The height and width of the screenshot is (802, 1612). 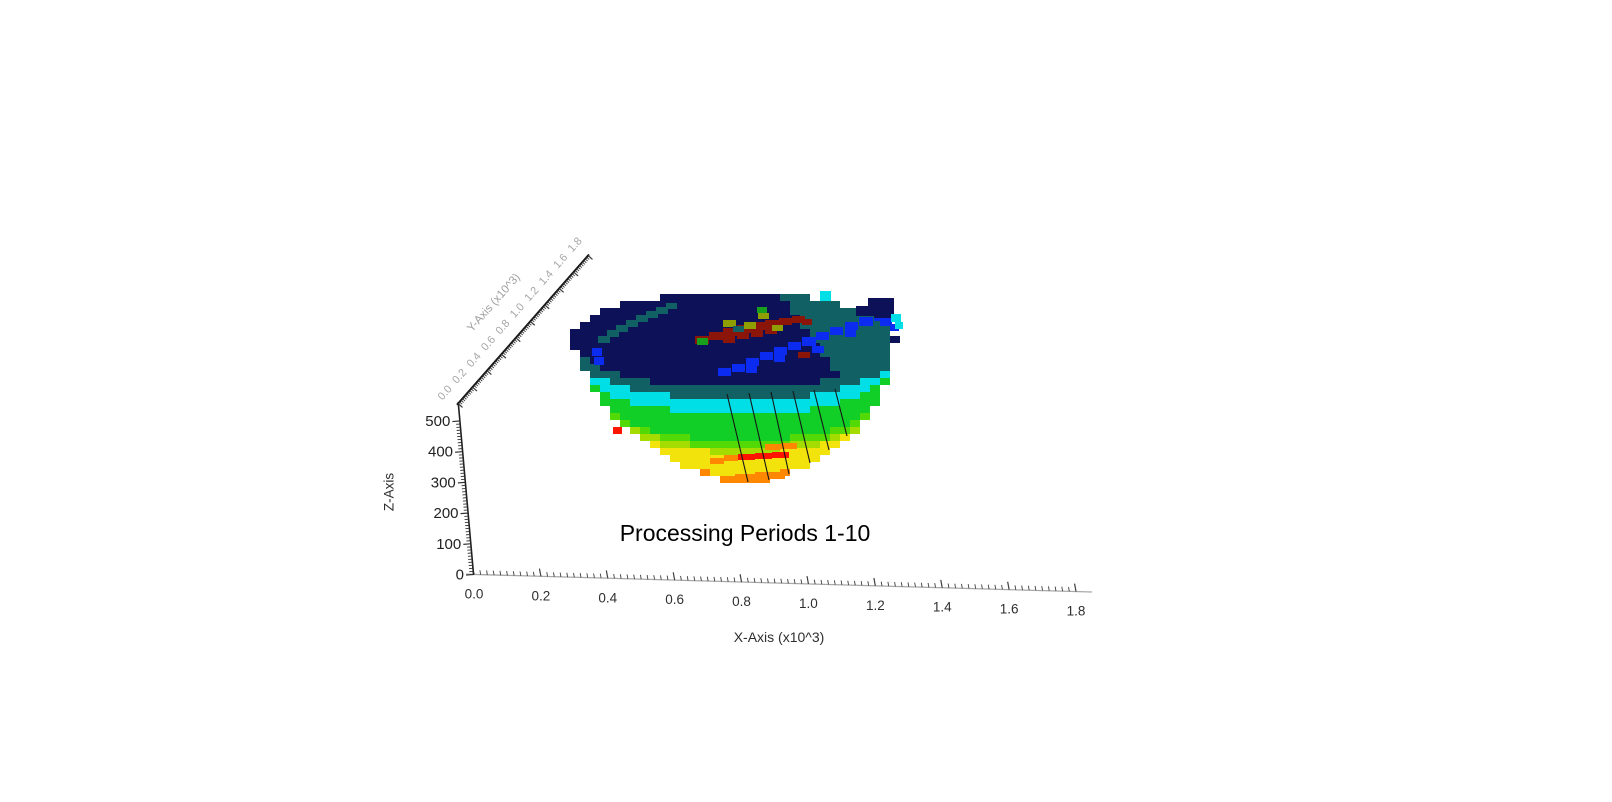 I want to click on z-axis: 0 100 200 300 400 500, so click(x=450, y=492).